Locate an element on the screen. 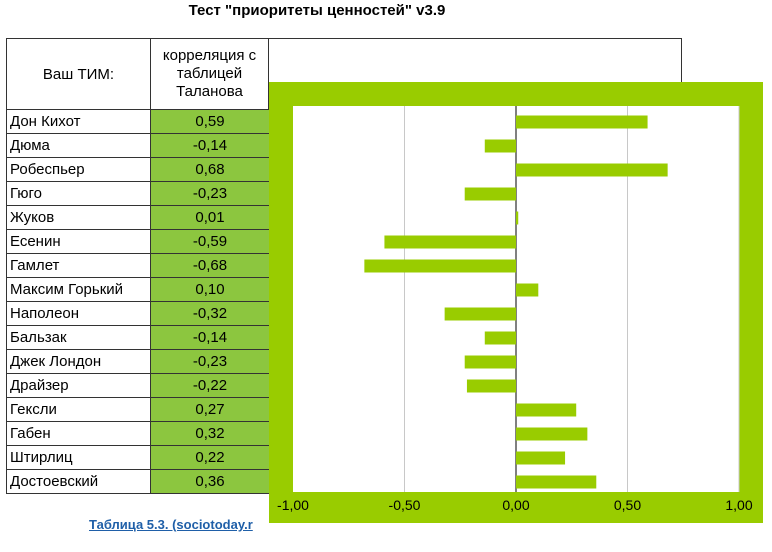 Image resolution: width=772 pixels, height=552 pixels. table-row: Гамлет -0,68 is located at coordinates (138, 266).